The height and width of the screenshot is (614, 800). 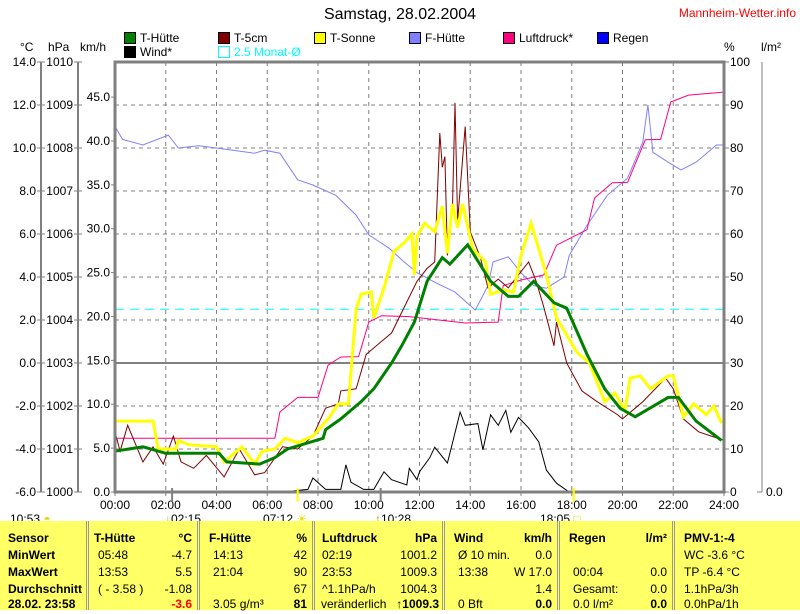 What do you see at coordinates (99, 97) in the screenshot?
I see `kmh-tick-label: 45.0` at bounding box center [99, 97].